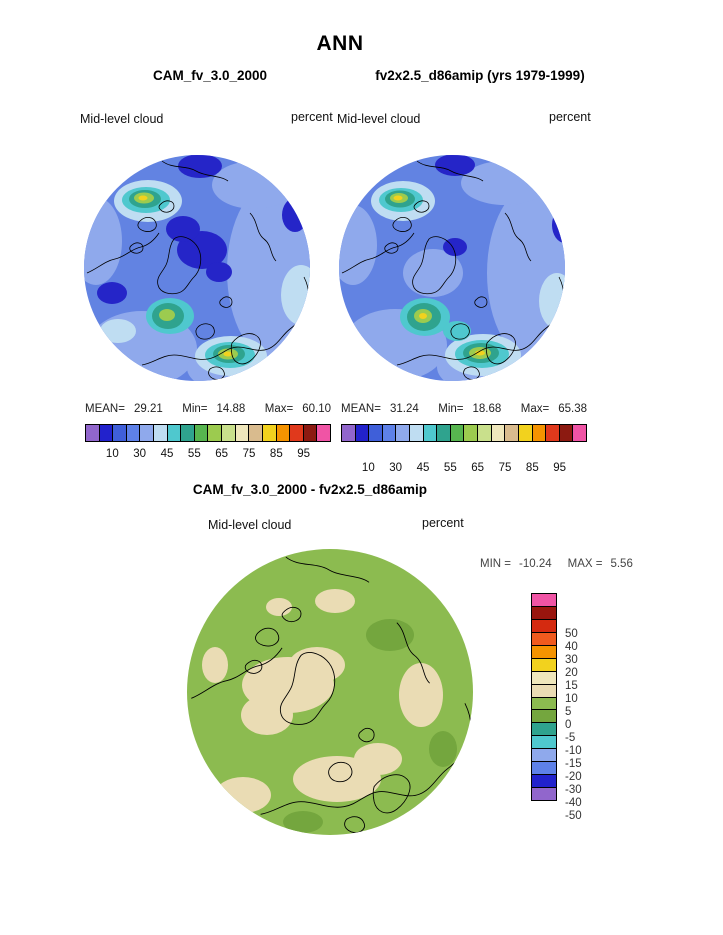 Image resolution: width=723 pixels, height=935 pixels. What do you see at coordinates (535, 564) in the screenshot?
I see `diff-min-value: -10.24` at bounding box center [535, 564].